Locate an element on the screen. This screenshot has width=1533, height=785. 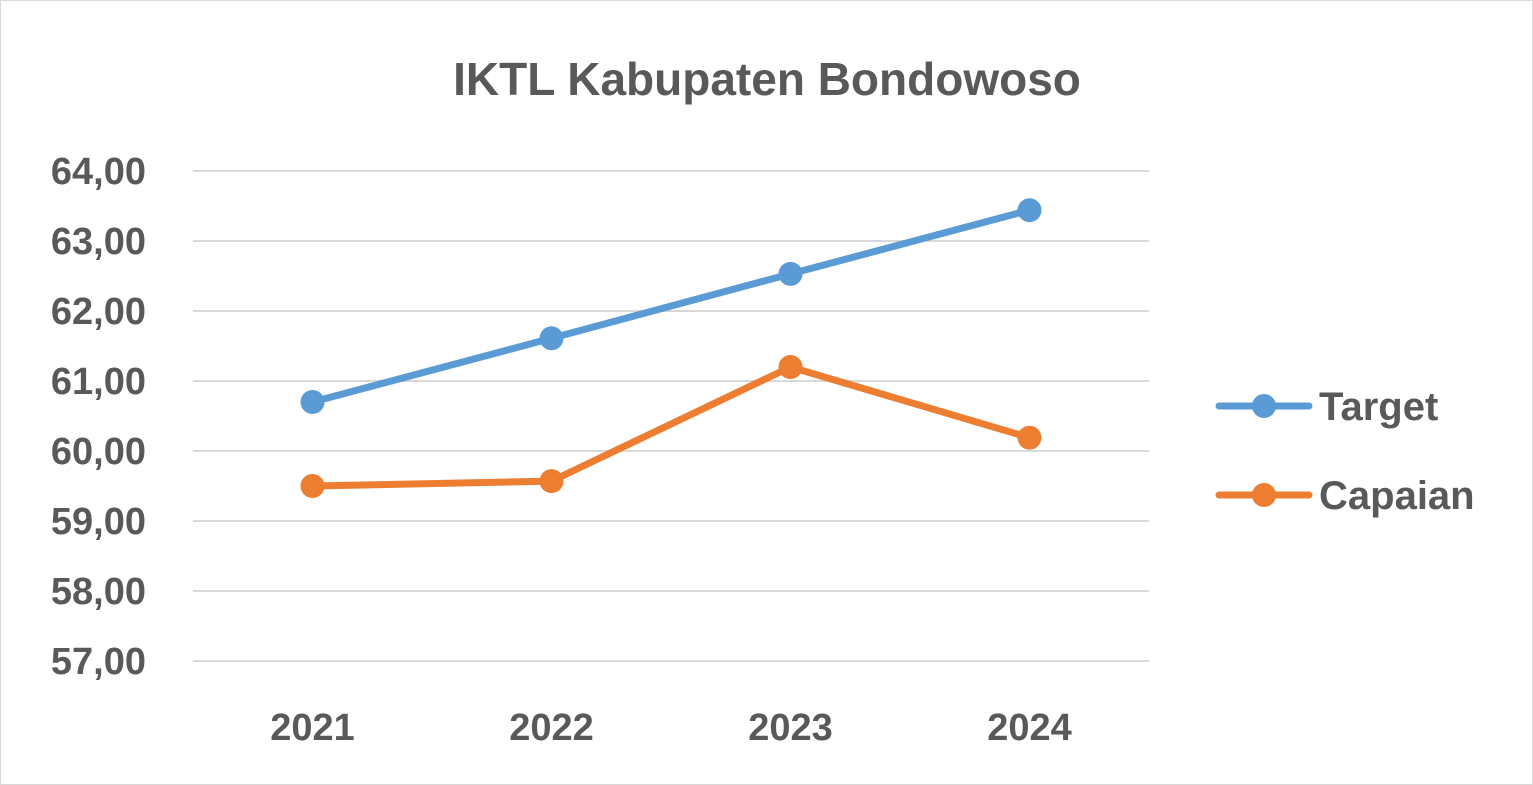
legend-marker-target is located at coordinates (1264, 406).